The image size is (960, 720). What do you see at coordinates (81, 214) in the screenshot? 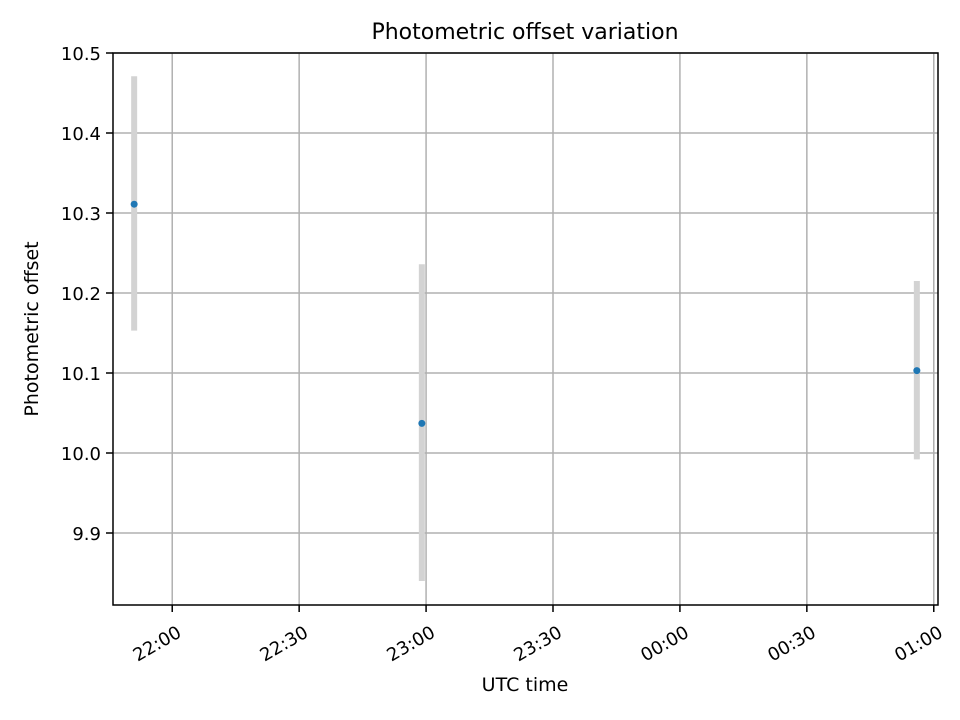
I see `y-tick-label: 10.3` at bounding box center [81, 214].